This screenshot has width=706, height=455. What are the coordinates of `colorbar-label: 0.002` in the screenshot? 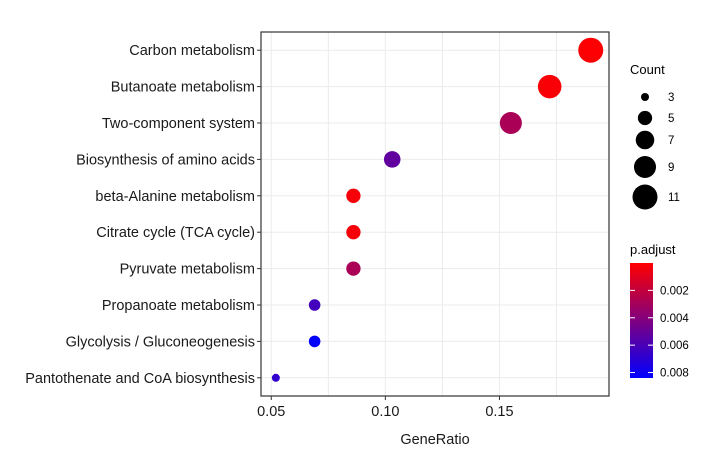 It's located at (674, 291).